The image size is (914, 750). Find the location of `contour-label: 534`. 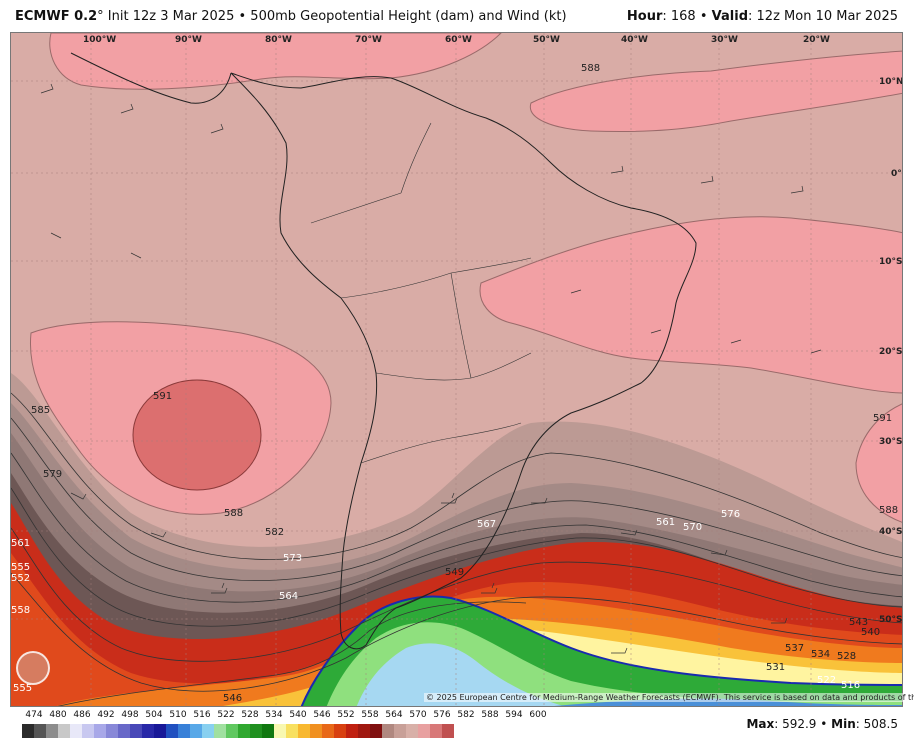

contour-label: 534 is located at coordinates (820, 654).